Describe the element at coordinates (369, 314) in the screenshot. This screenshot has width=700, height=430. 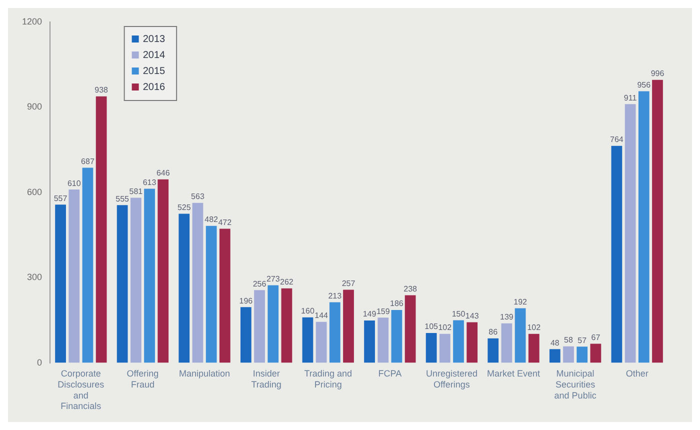
I see `data-label: 149` at that location.